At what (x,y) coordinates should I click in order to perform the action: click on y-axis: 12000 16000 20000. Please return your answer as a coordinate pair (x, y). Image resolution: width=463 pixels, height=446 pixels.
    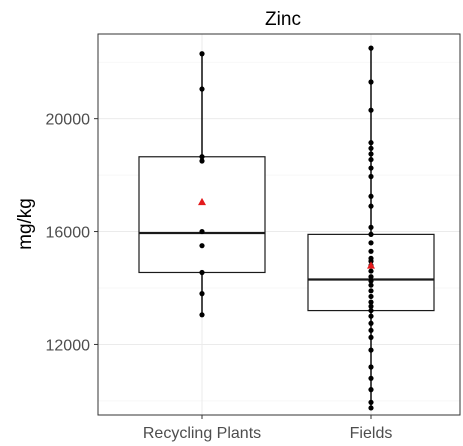
    Looking at the image, I should click on (72, 233).